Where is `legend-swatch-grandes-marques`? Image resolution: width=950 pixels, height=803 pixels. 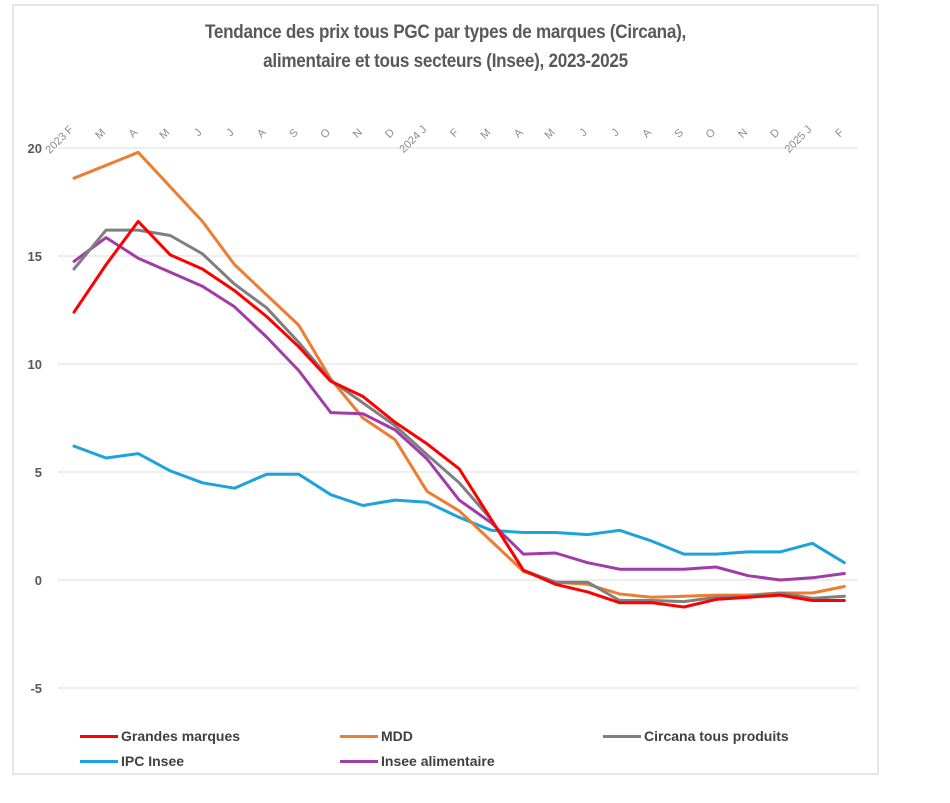 legend-swatch-grandes-marques is located at coordinates (99, 736).